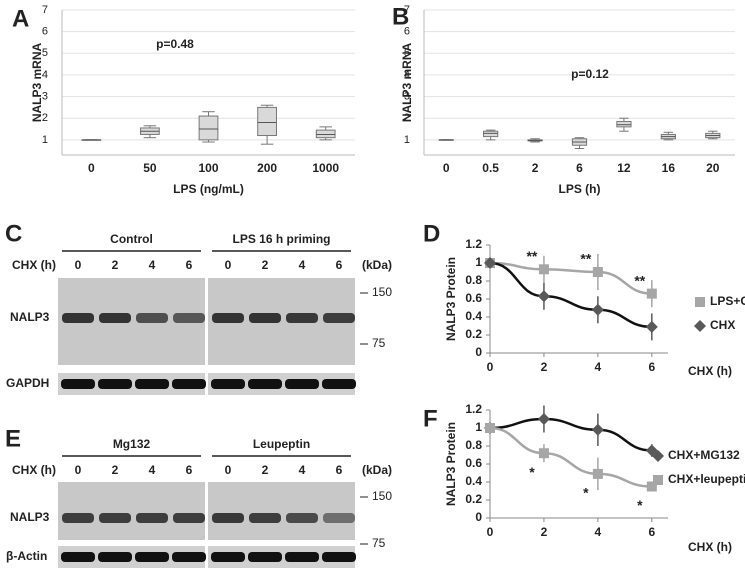 The width and height of the screenshot is (745, 569). Describe the element at coordinates (132, 444) in the screenshot. I see `group-label: Mg132` at that location.